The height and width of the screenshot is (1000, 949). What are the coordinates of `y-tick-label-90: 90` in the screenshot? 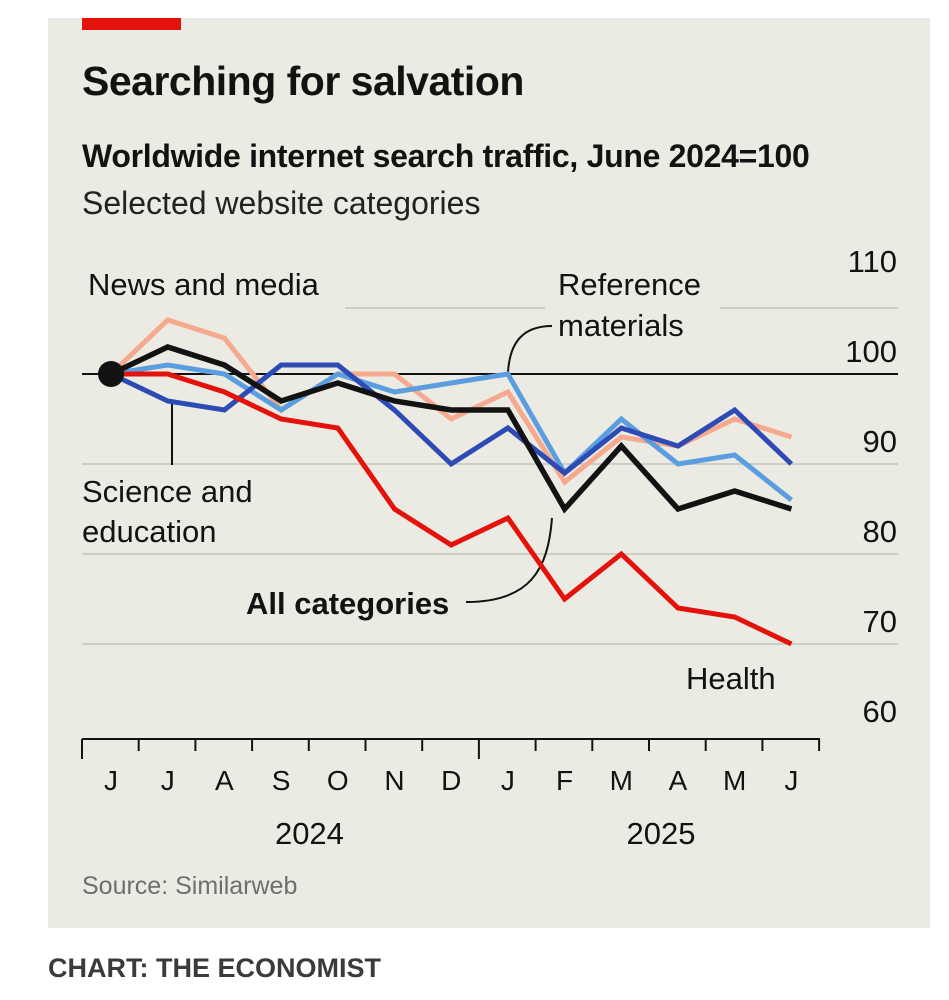 It's located at (880, 441).